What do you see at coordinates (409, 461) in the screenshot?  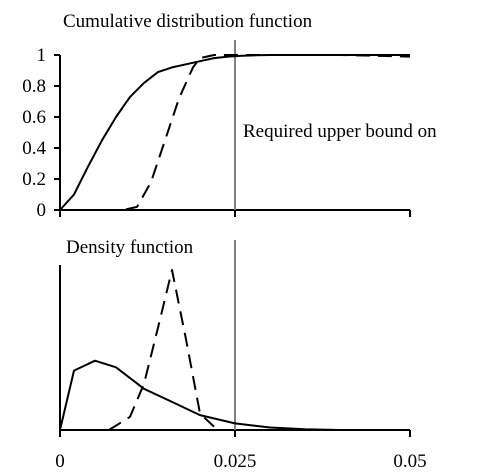 I see `density-x-tick-label: 0.05` at bounding box center [409, 461].